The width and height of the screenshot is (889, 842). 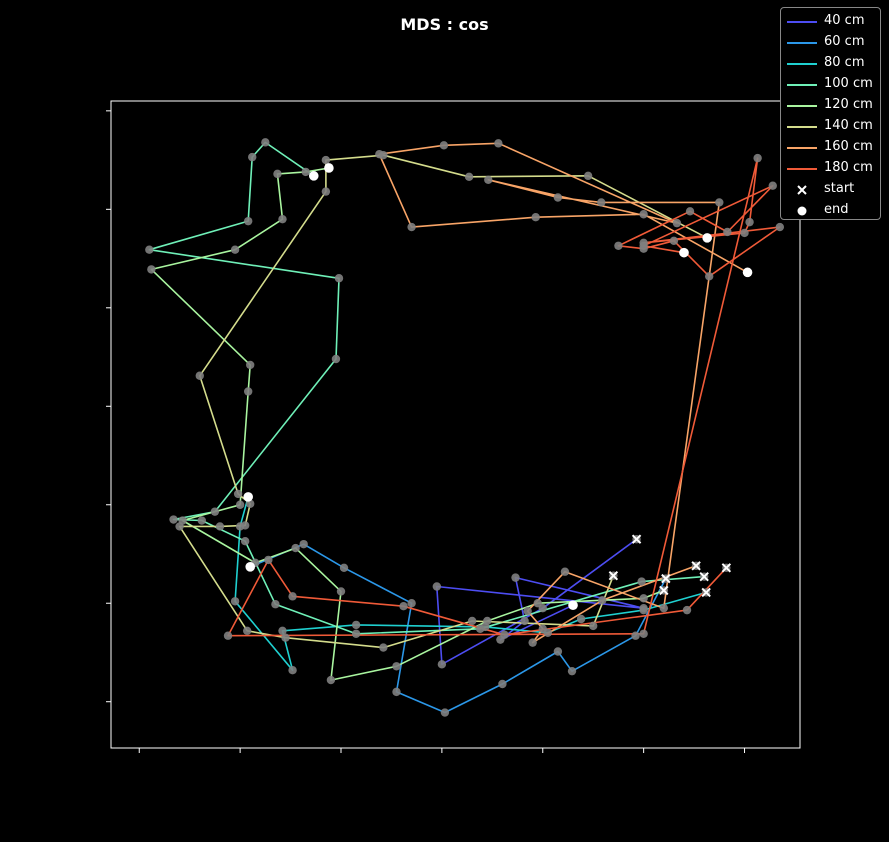 What do you see at coordinates (848, 83) in the screenshot?
I see `legend-label: 100 cm` at bounding box center [848, 83].